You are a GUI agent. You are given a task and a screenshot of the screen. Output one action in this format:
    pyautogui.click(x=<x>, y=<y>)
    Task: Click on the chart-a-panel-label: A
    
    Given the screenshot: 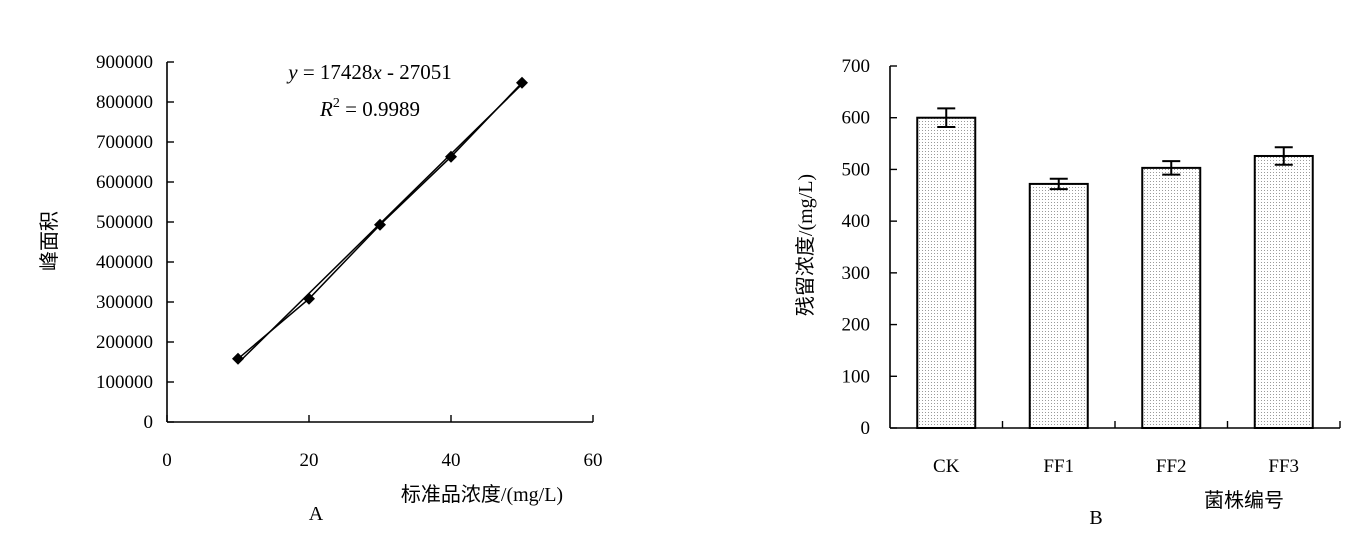 What is the action you would take?
    pyautogui.click(x=316, y=514)
    